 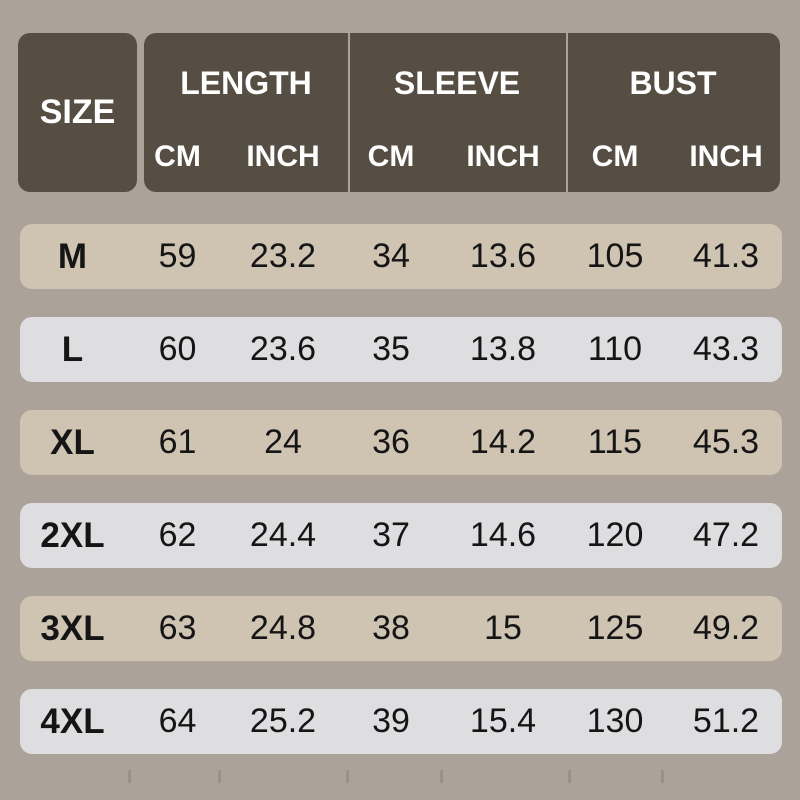 What do you see at coordinates (177, 442) in the screenshot?
I see `length-cm-value: 61` at bounding box center [177, 442].